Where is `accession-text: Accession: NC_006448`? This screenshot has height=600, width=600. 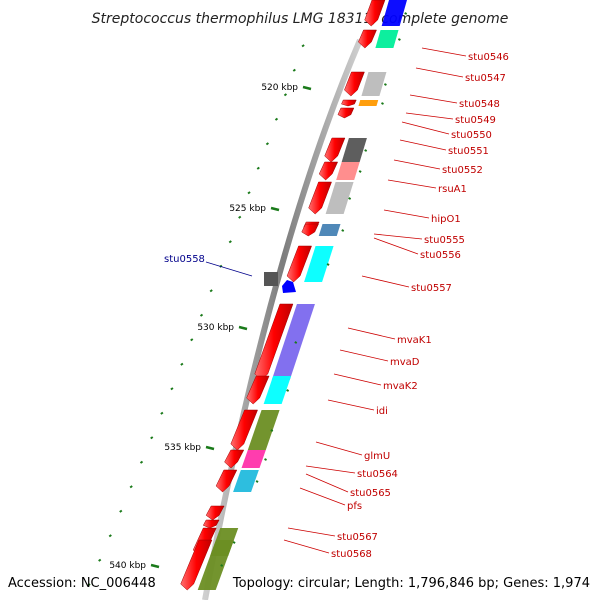
accession-text: Accession: NC_006448 is located at coordinates (82, 583).